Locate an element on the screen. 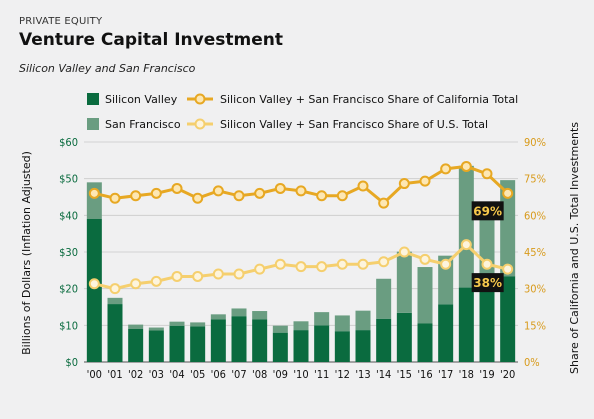  right-tick-label: 45% is located at coordinates (535, 252).